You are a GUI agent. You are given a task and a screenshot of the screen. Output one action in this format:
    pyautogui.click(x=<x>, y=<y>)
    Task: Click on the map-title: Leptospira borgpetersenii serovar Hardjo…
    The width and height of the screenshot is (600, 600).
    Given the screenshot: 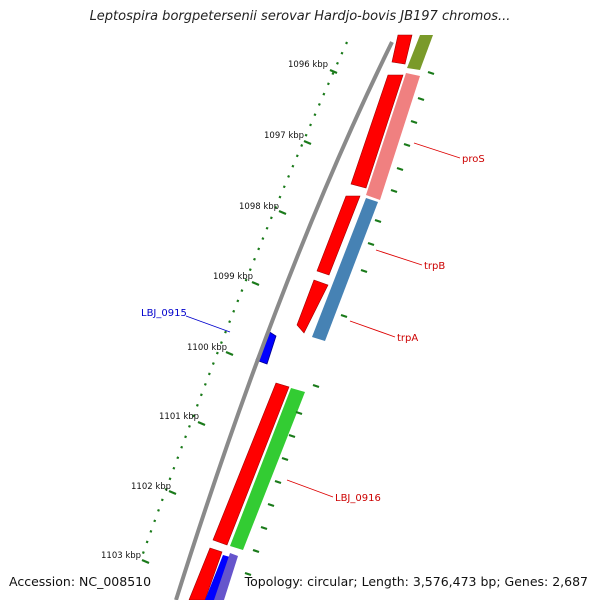 What is the action you would take?
    pyautogui.click(x=300, y=16)
    